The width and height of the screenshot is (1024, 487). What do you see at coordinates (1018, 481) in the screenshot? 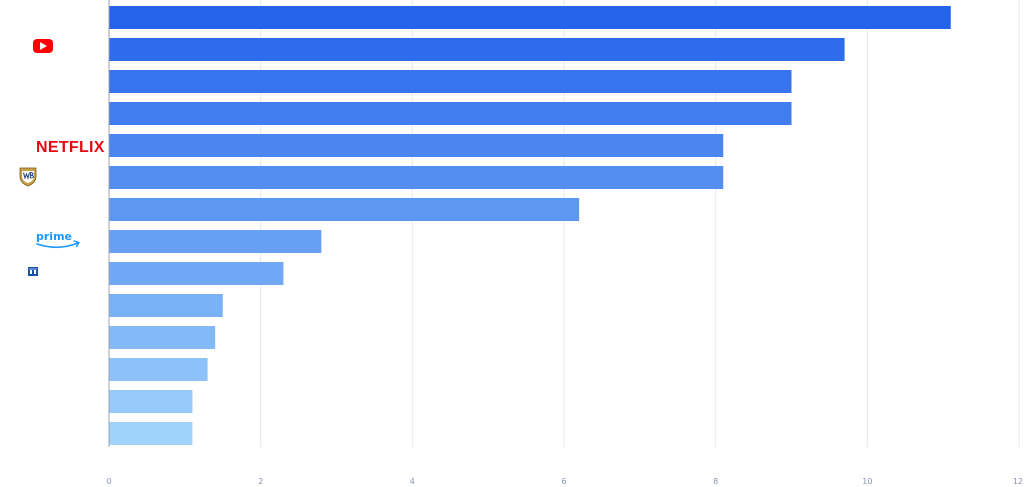
I see `x-tick-label: 12` at bounding box center [1018, 481].